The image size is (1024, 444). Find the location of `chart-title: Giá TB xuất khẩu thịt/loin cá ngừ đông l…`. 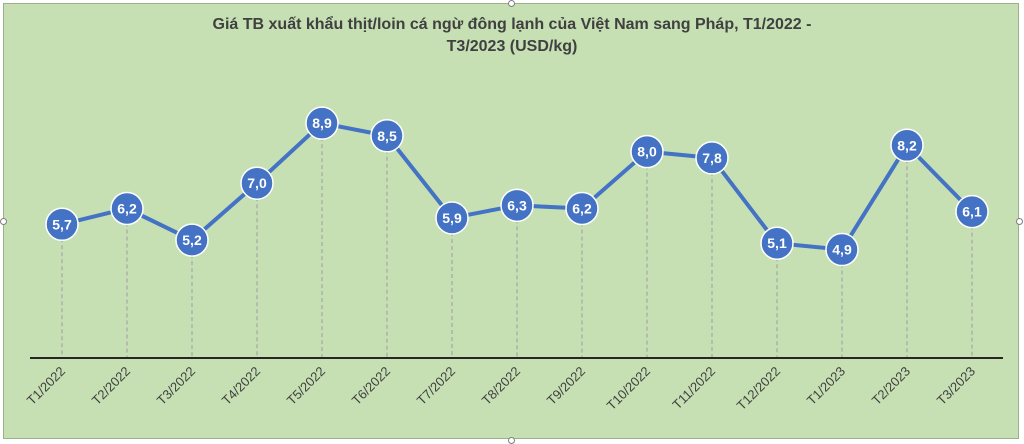

chart-title: Giá TB xuất khẩu thịt/loin cá ngừ đông l… is located at coordinates (512, 36).